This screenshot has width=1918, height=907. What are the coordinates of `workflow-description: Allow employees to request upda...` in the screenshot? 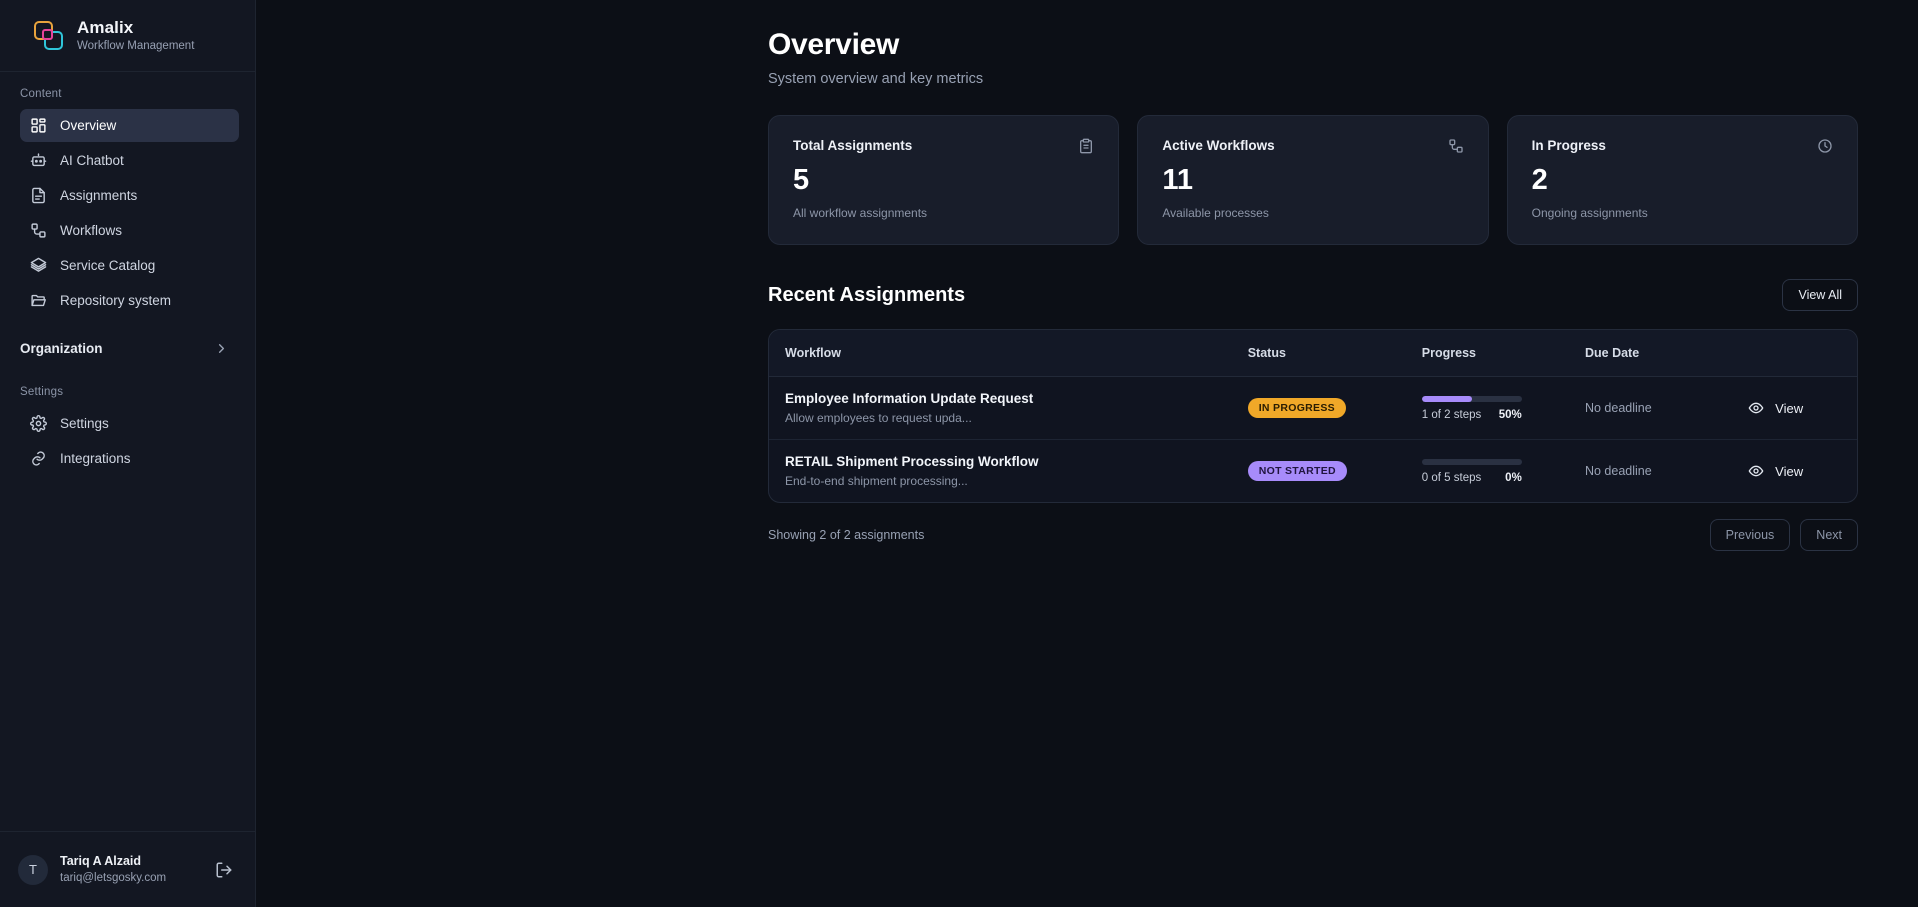 It's located at (878, 418).